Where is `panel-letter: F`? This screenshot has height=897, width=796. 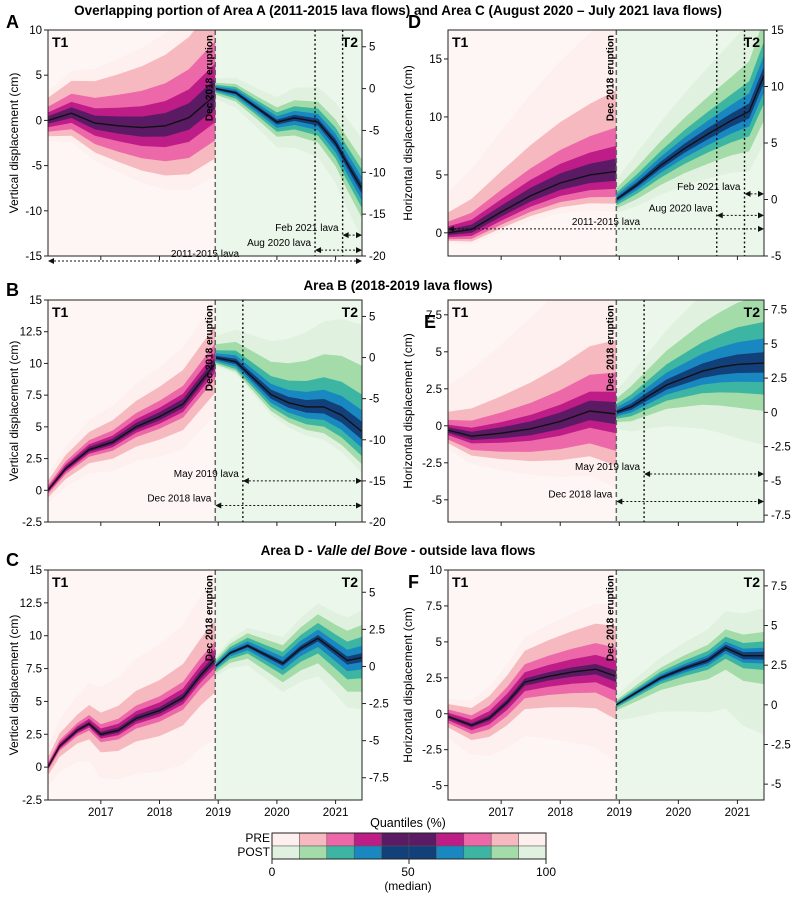
panel-letter: F is located at coordinates (413, 582).